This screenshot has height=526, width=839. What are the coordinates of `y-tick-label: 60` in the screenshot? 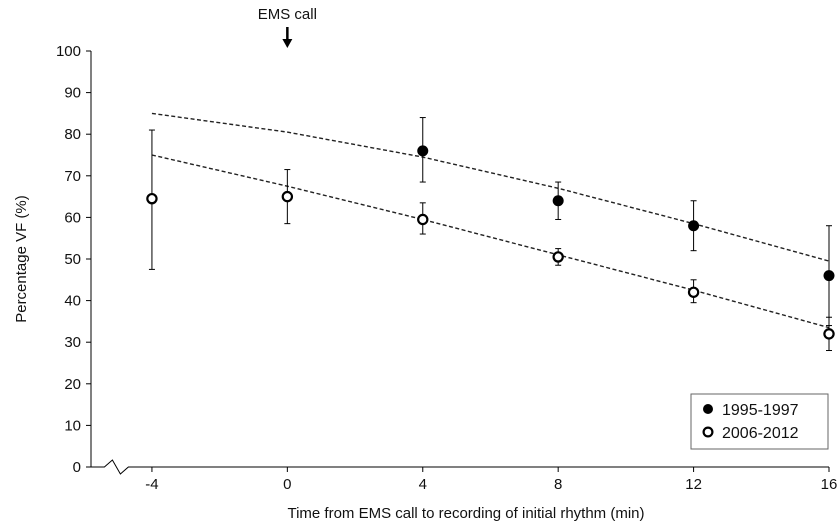 It's located at (72, 217).